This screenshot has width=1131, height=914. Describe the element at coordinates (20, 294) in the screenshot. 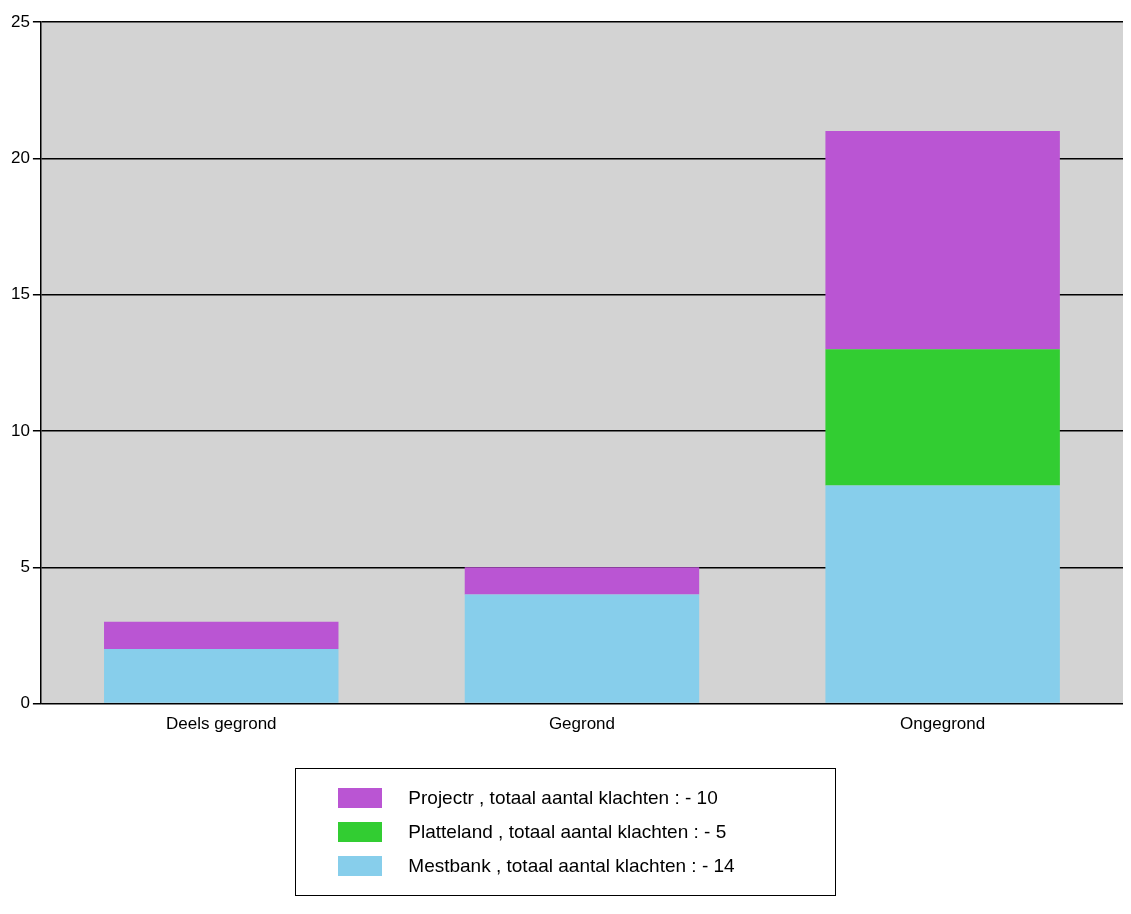

I see `y-tick-label: 15` at that location.